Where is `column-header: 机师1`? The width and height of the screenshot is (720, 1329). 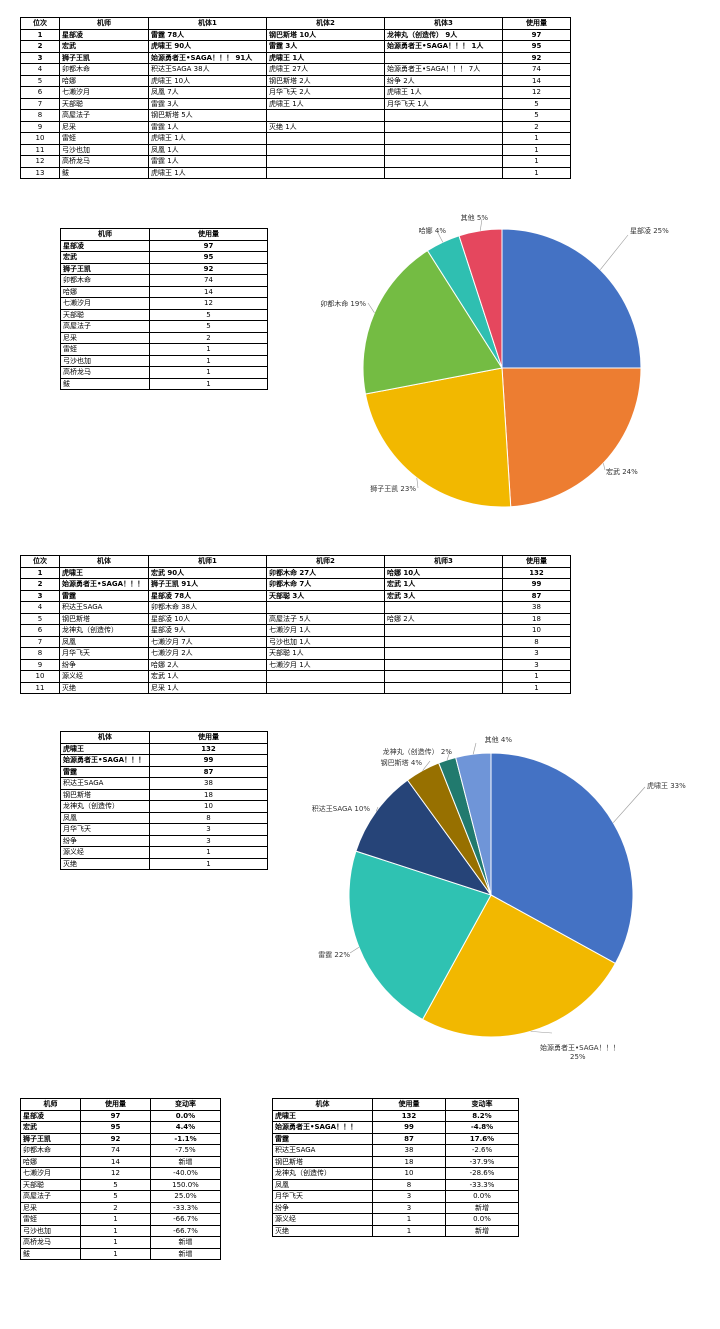
column-header: 机师1 is located at coordinates (207, 561).